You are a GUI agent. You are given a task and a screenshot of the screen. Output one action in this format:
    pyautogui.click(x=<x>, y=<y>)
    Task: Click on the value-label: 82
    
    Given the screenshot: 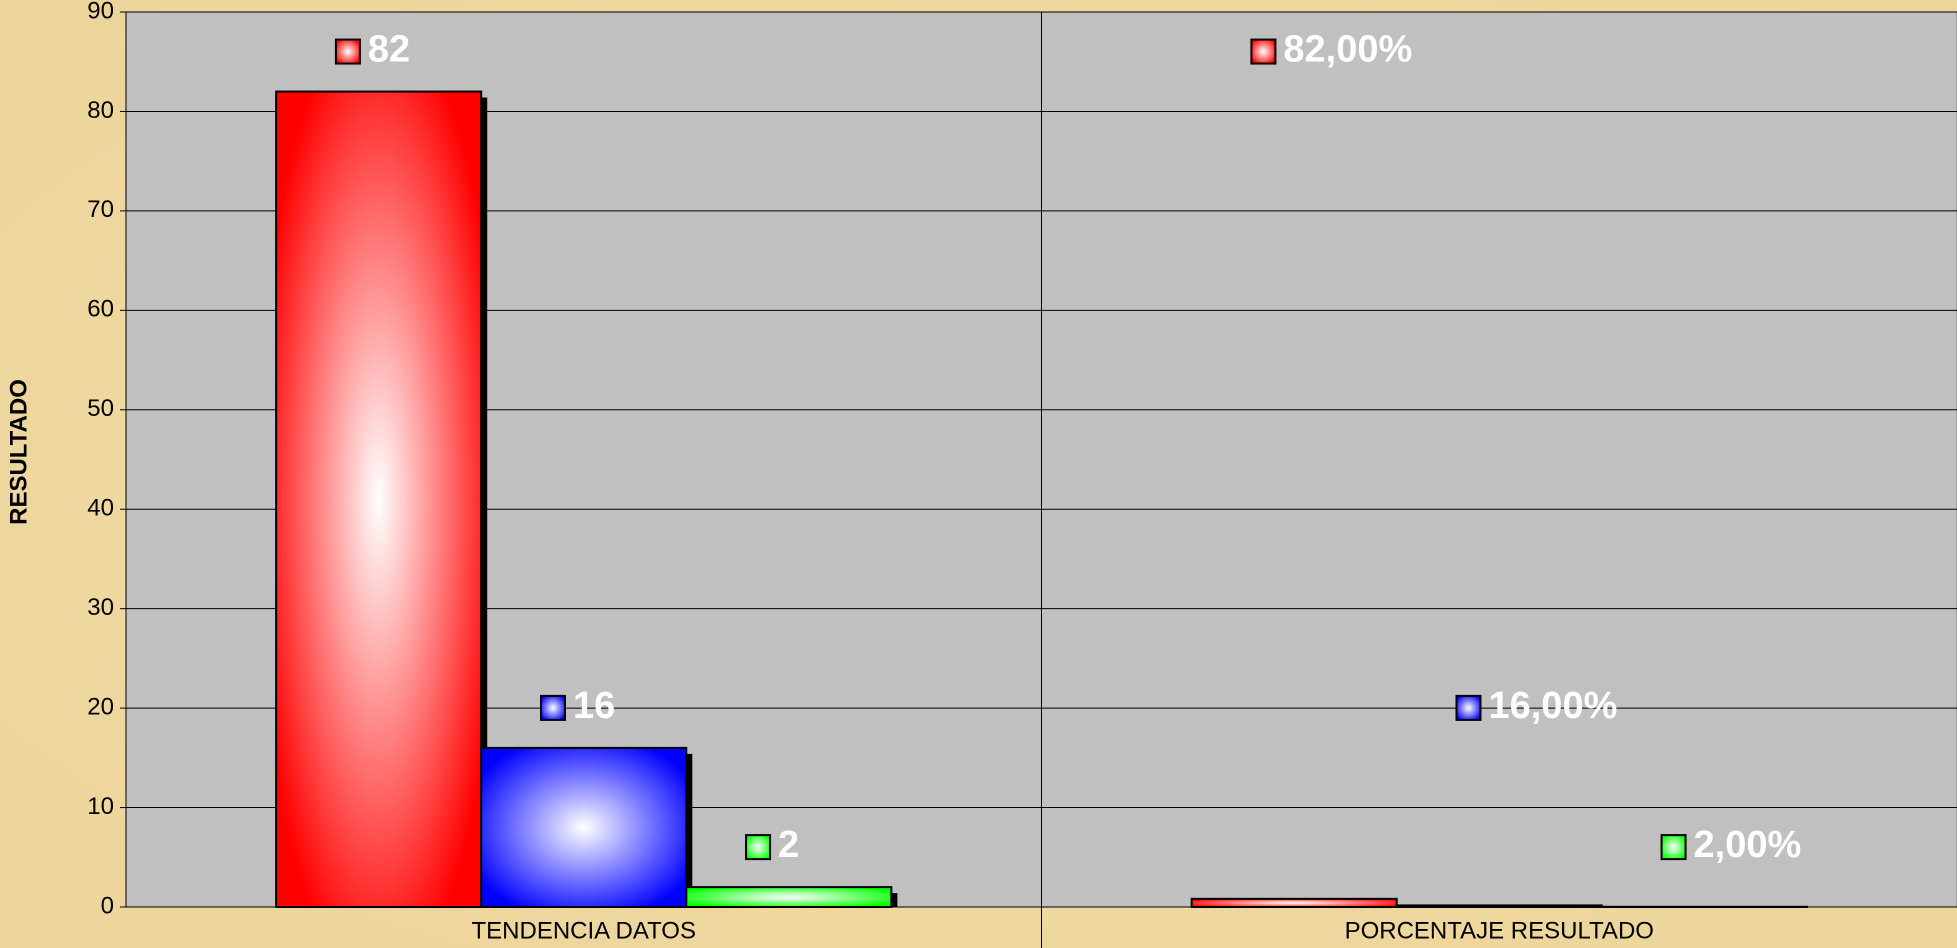 What is the action you would take?
    pyautogui.click(x=389, y=50)
    